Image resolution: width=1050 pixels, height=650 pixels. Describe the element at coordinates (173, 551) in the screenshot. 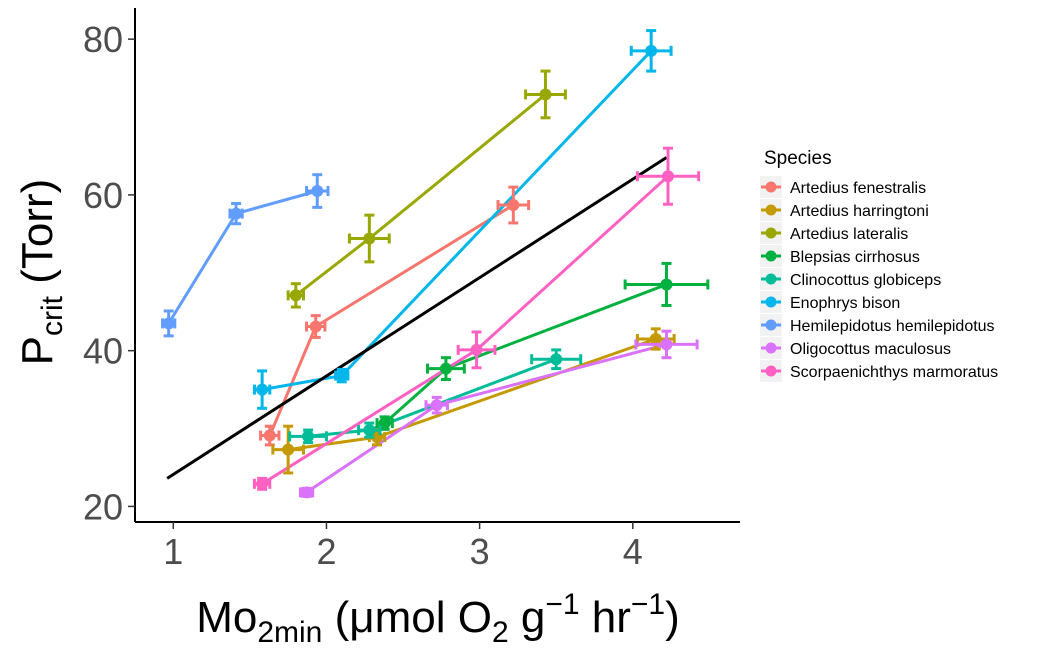

I see `x-tick-label: 1` at that location.